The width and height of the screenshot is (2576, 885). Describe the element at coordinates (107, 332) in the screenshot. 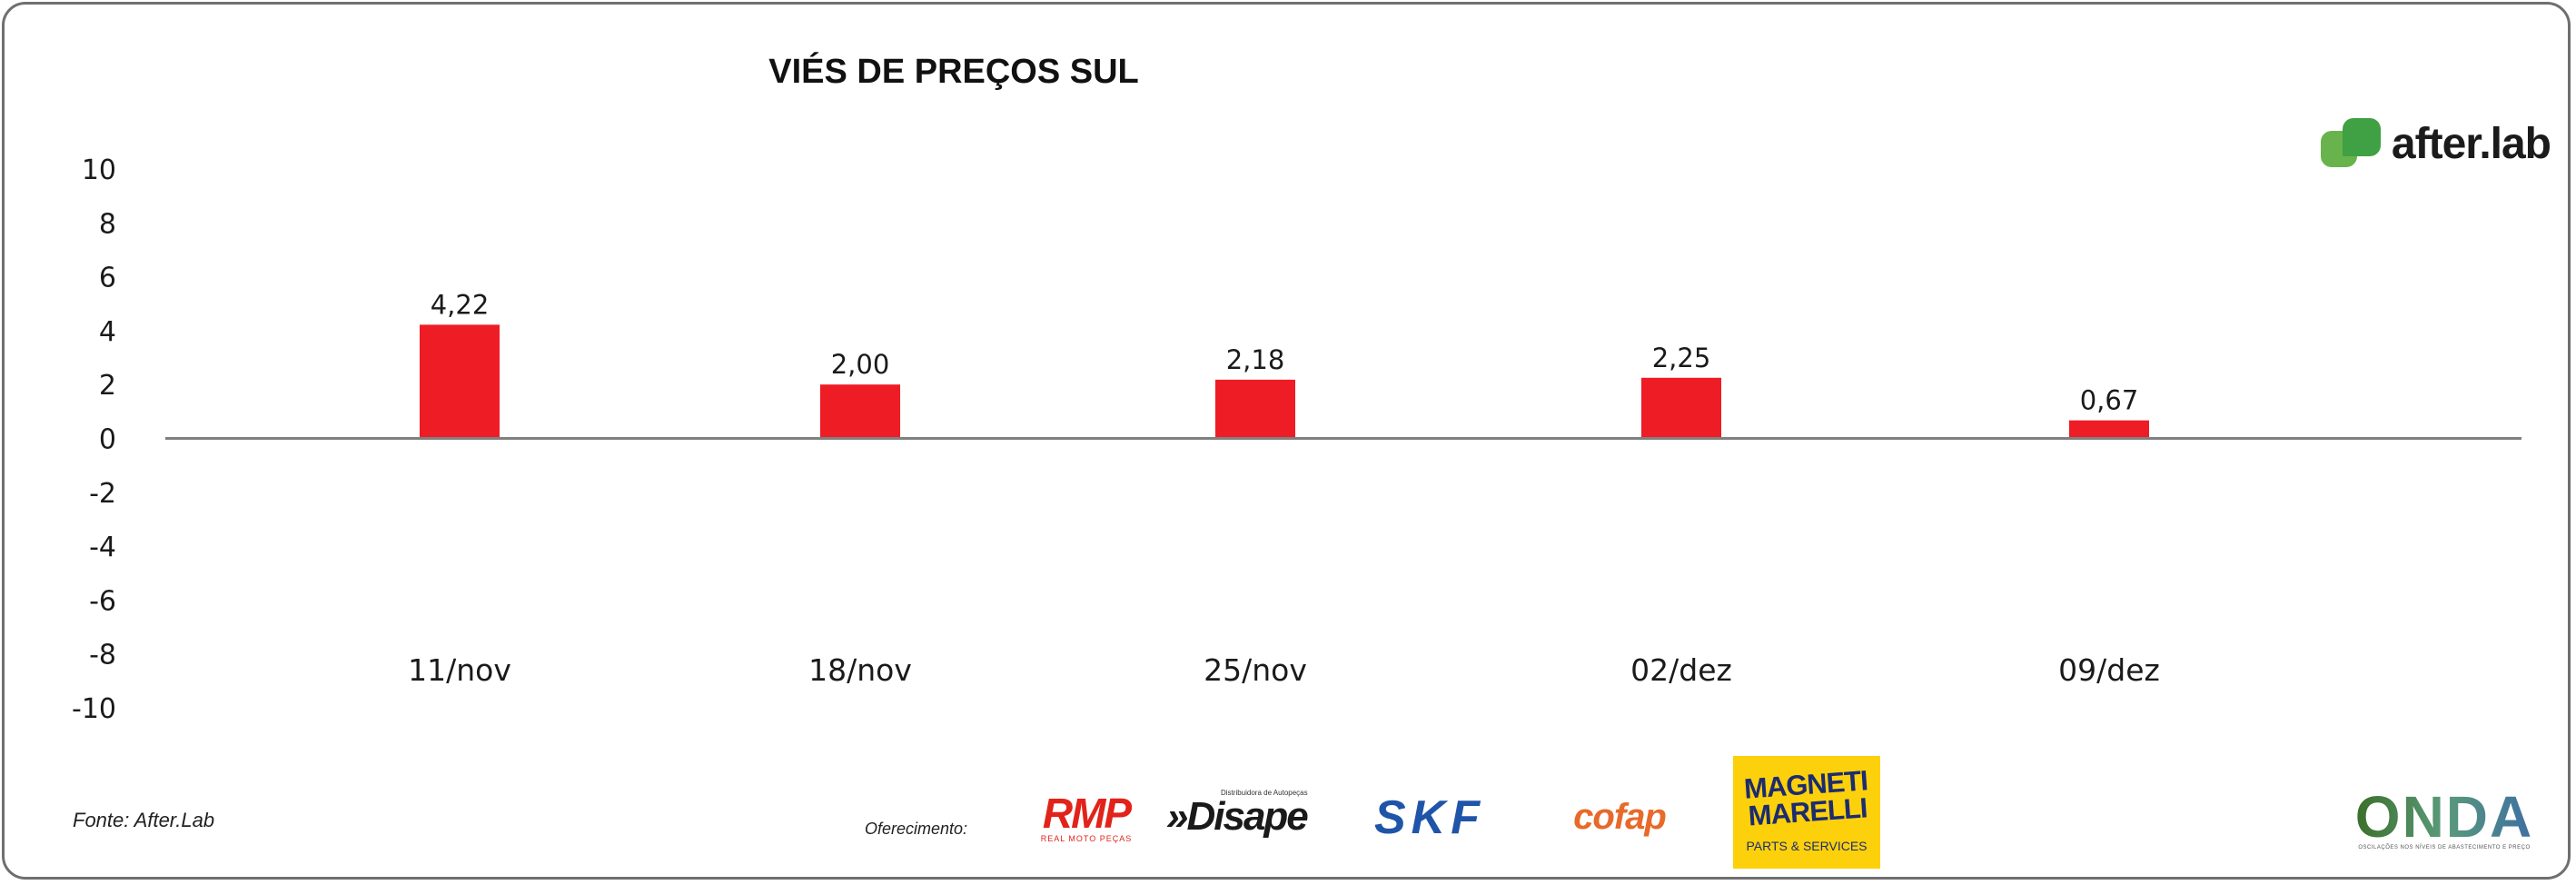

I see `y-tick-label: 4` at that location.